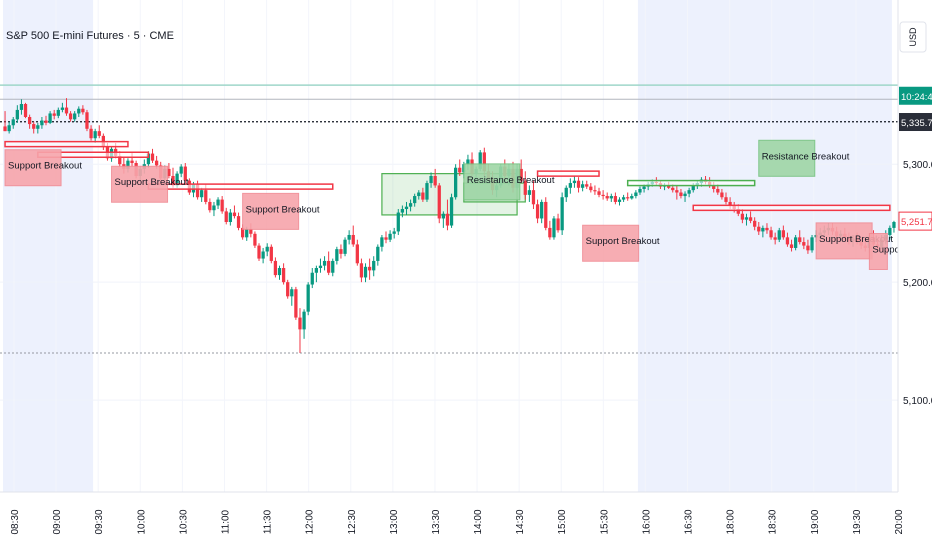 The height and width of the screenshot is (550, 932). Describe the element at coordinates (604, 521) in the screenshot. I see `time-tick-label: 15:30` at that location.